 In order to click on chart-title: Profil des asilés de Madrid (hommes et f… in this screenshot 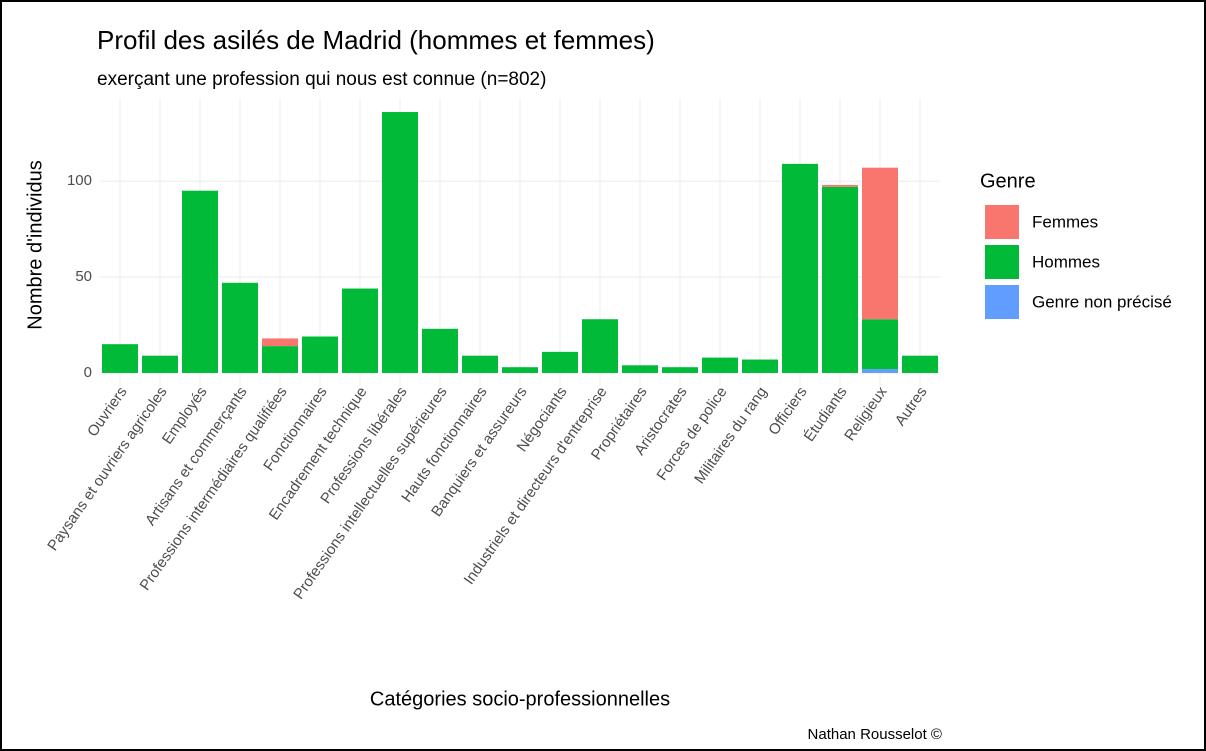, I will do `click(376, 40)`.